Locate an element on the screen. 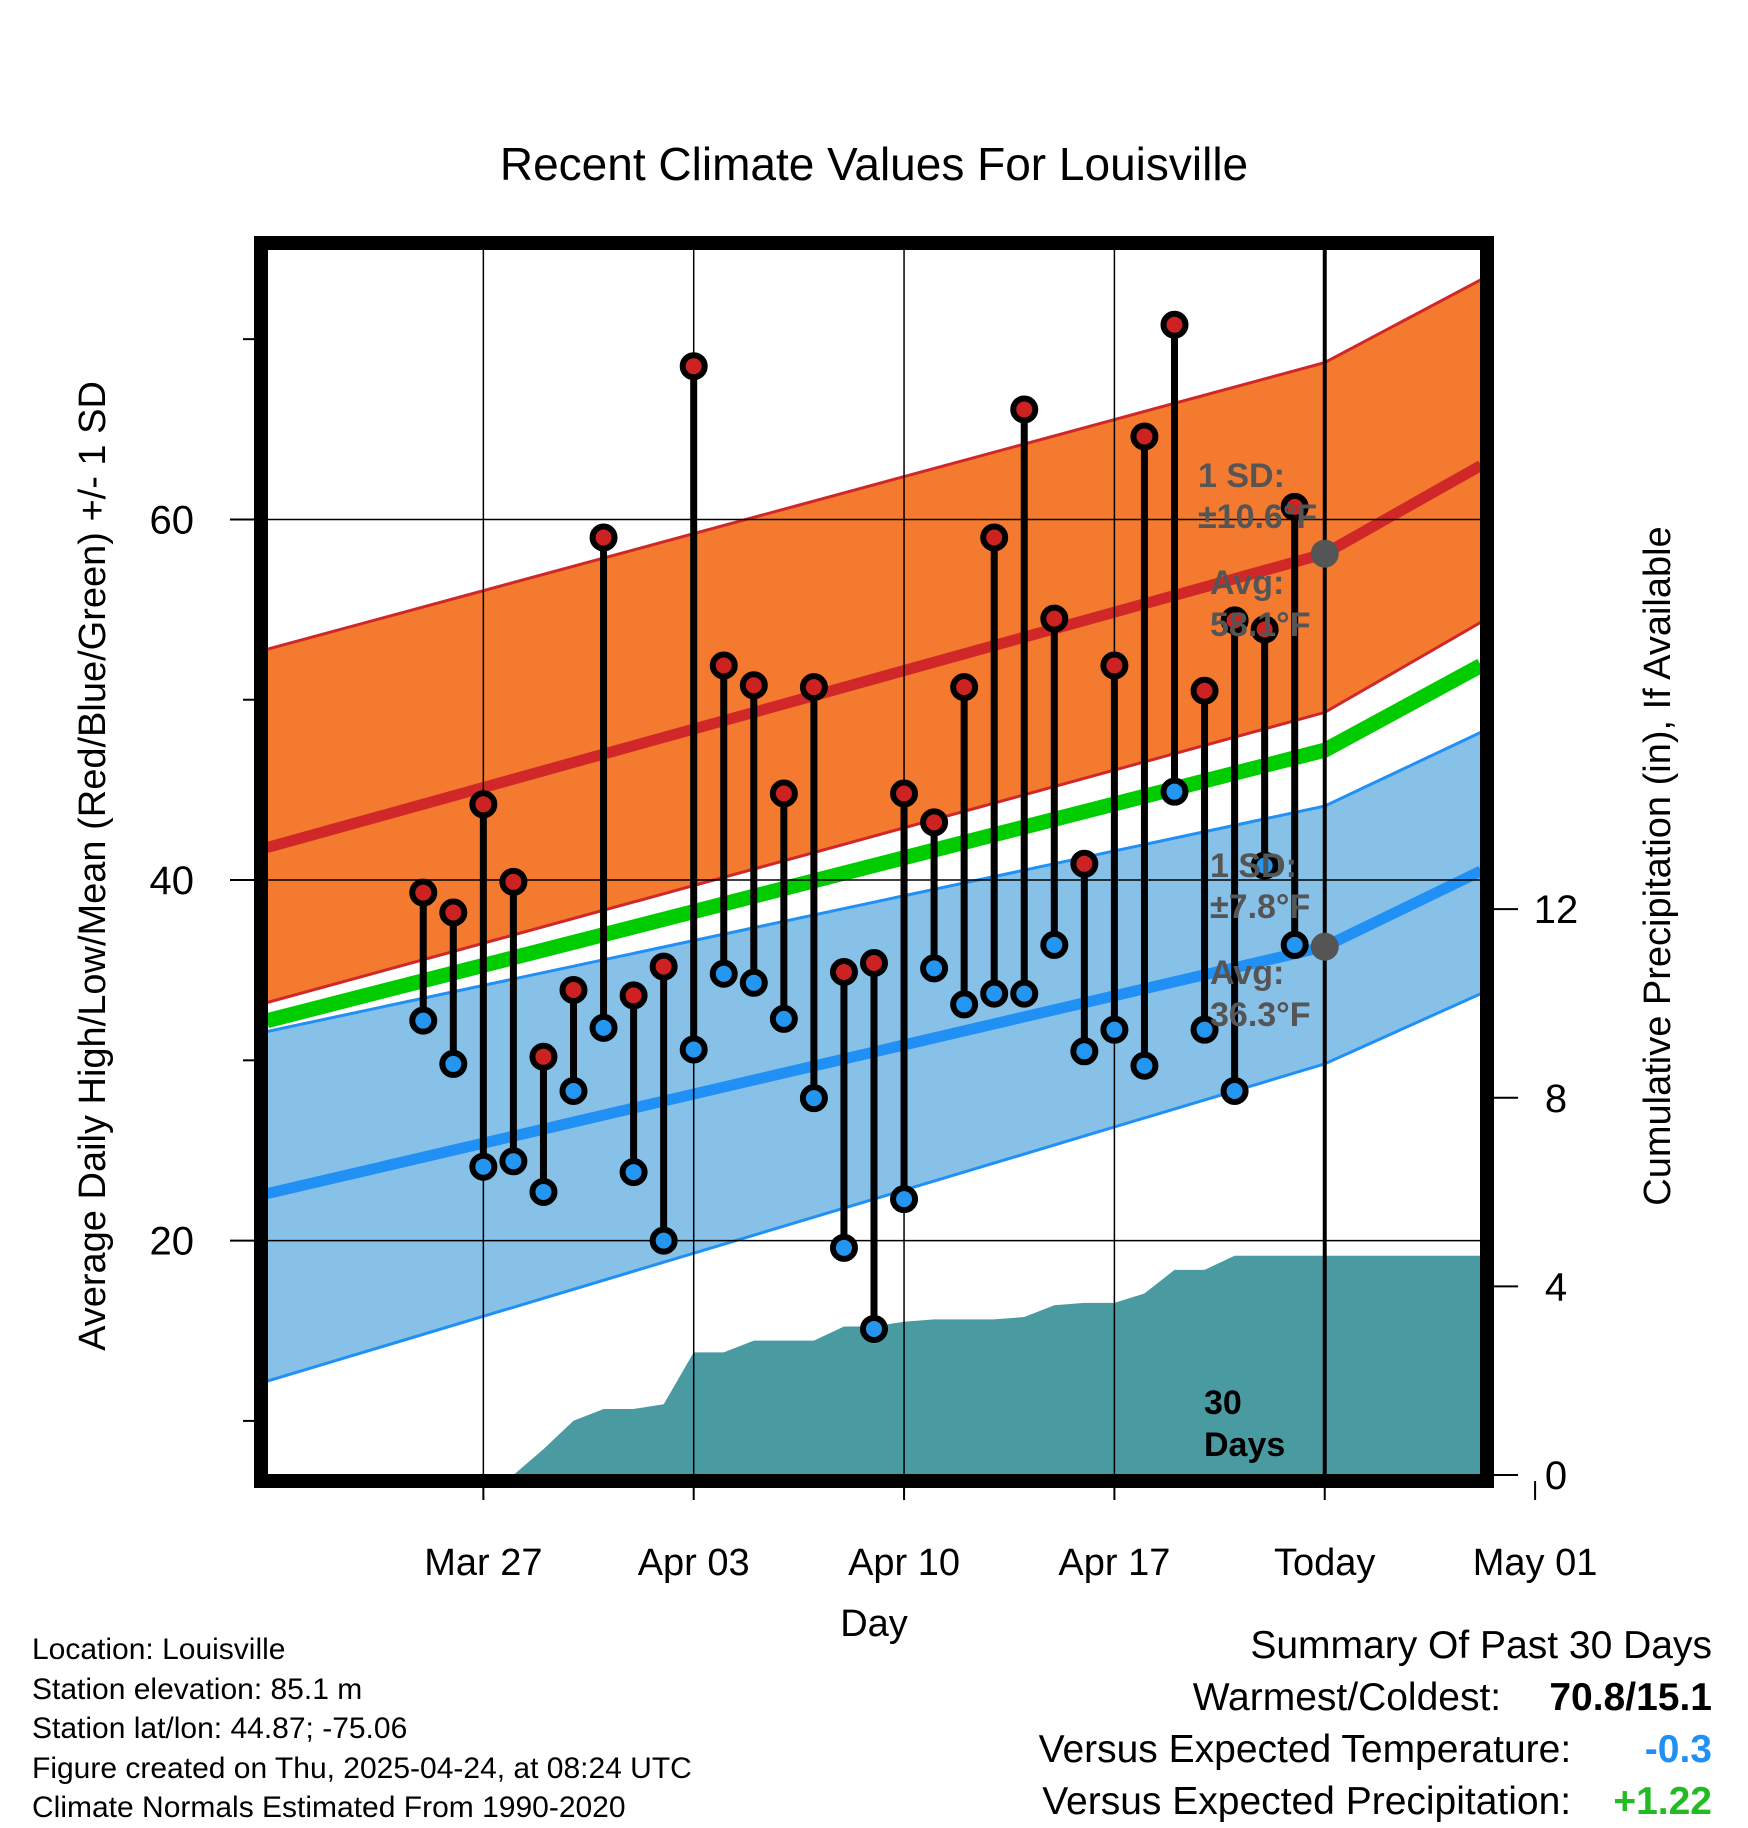 This screenshot has height=1828, width=1748. summary-warmest-value: 70.8/15.1 is located at coordinates (1630, 1697).